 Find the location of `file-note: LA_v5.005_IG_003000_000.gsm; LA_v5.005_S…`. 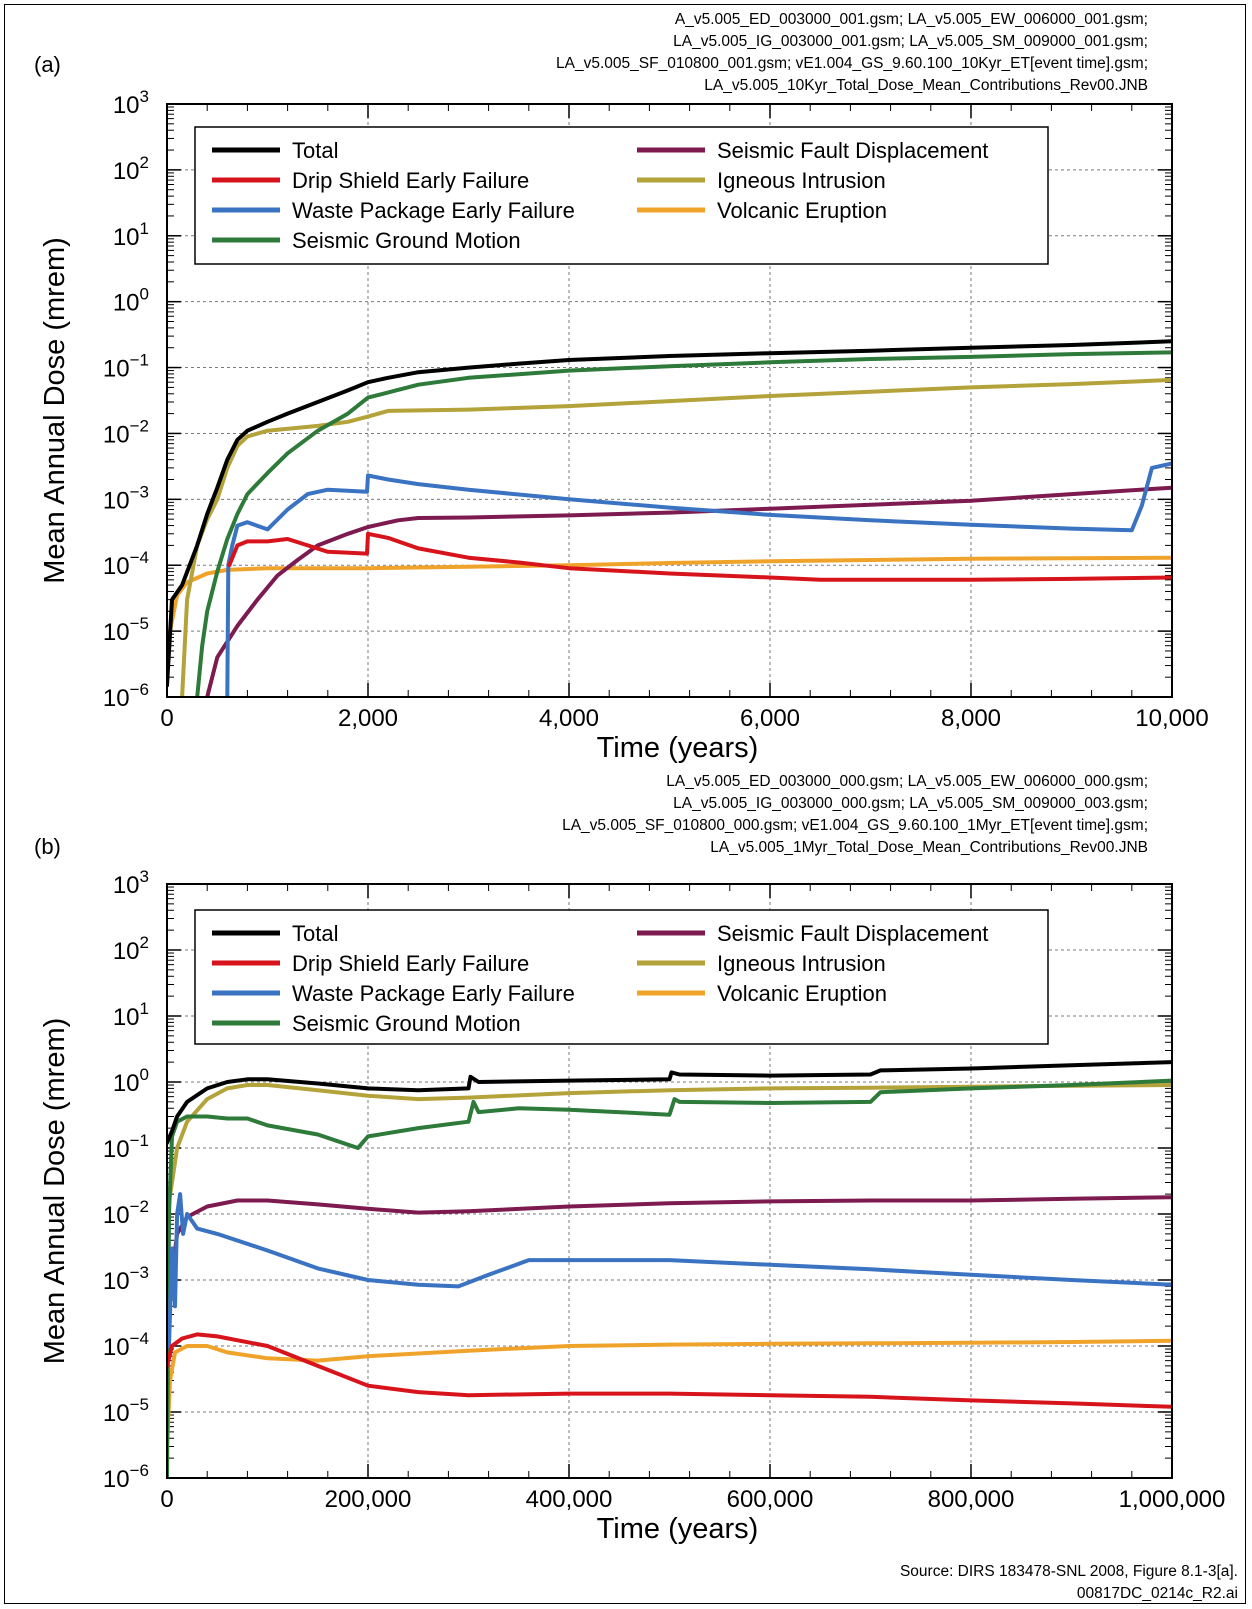

file-note: LA_v5.005_IG_003000_000.gsm; LA_v5.005_S… is located at coordinates (910, 803).